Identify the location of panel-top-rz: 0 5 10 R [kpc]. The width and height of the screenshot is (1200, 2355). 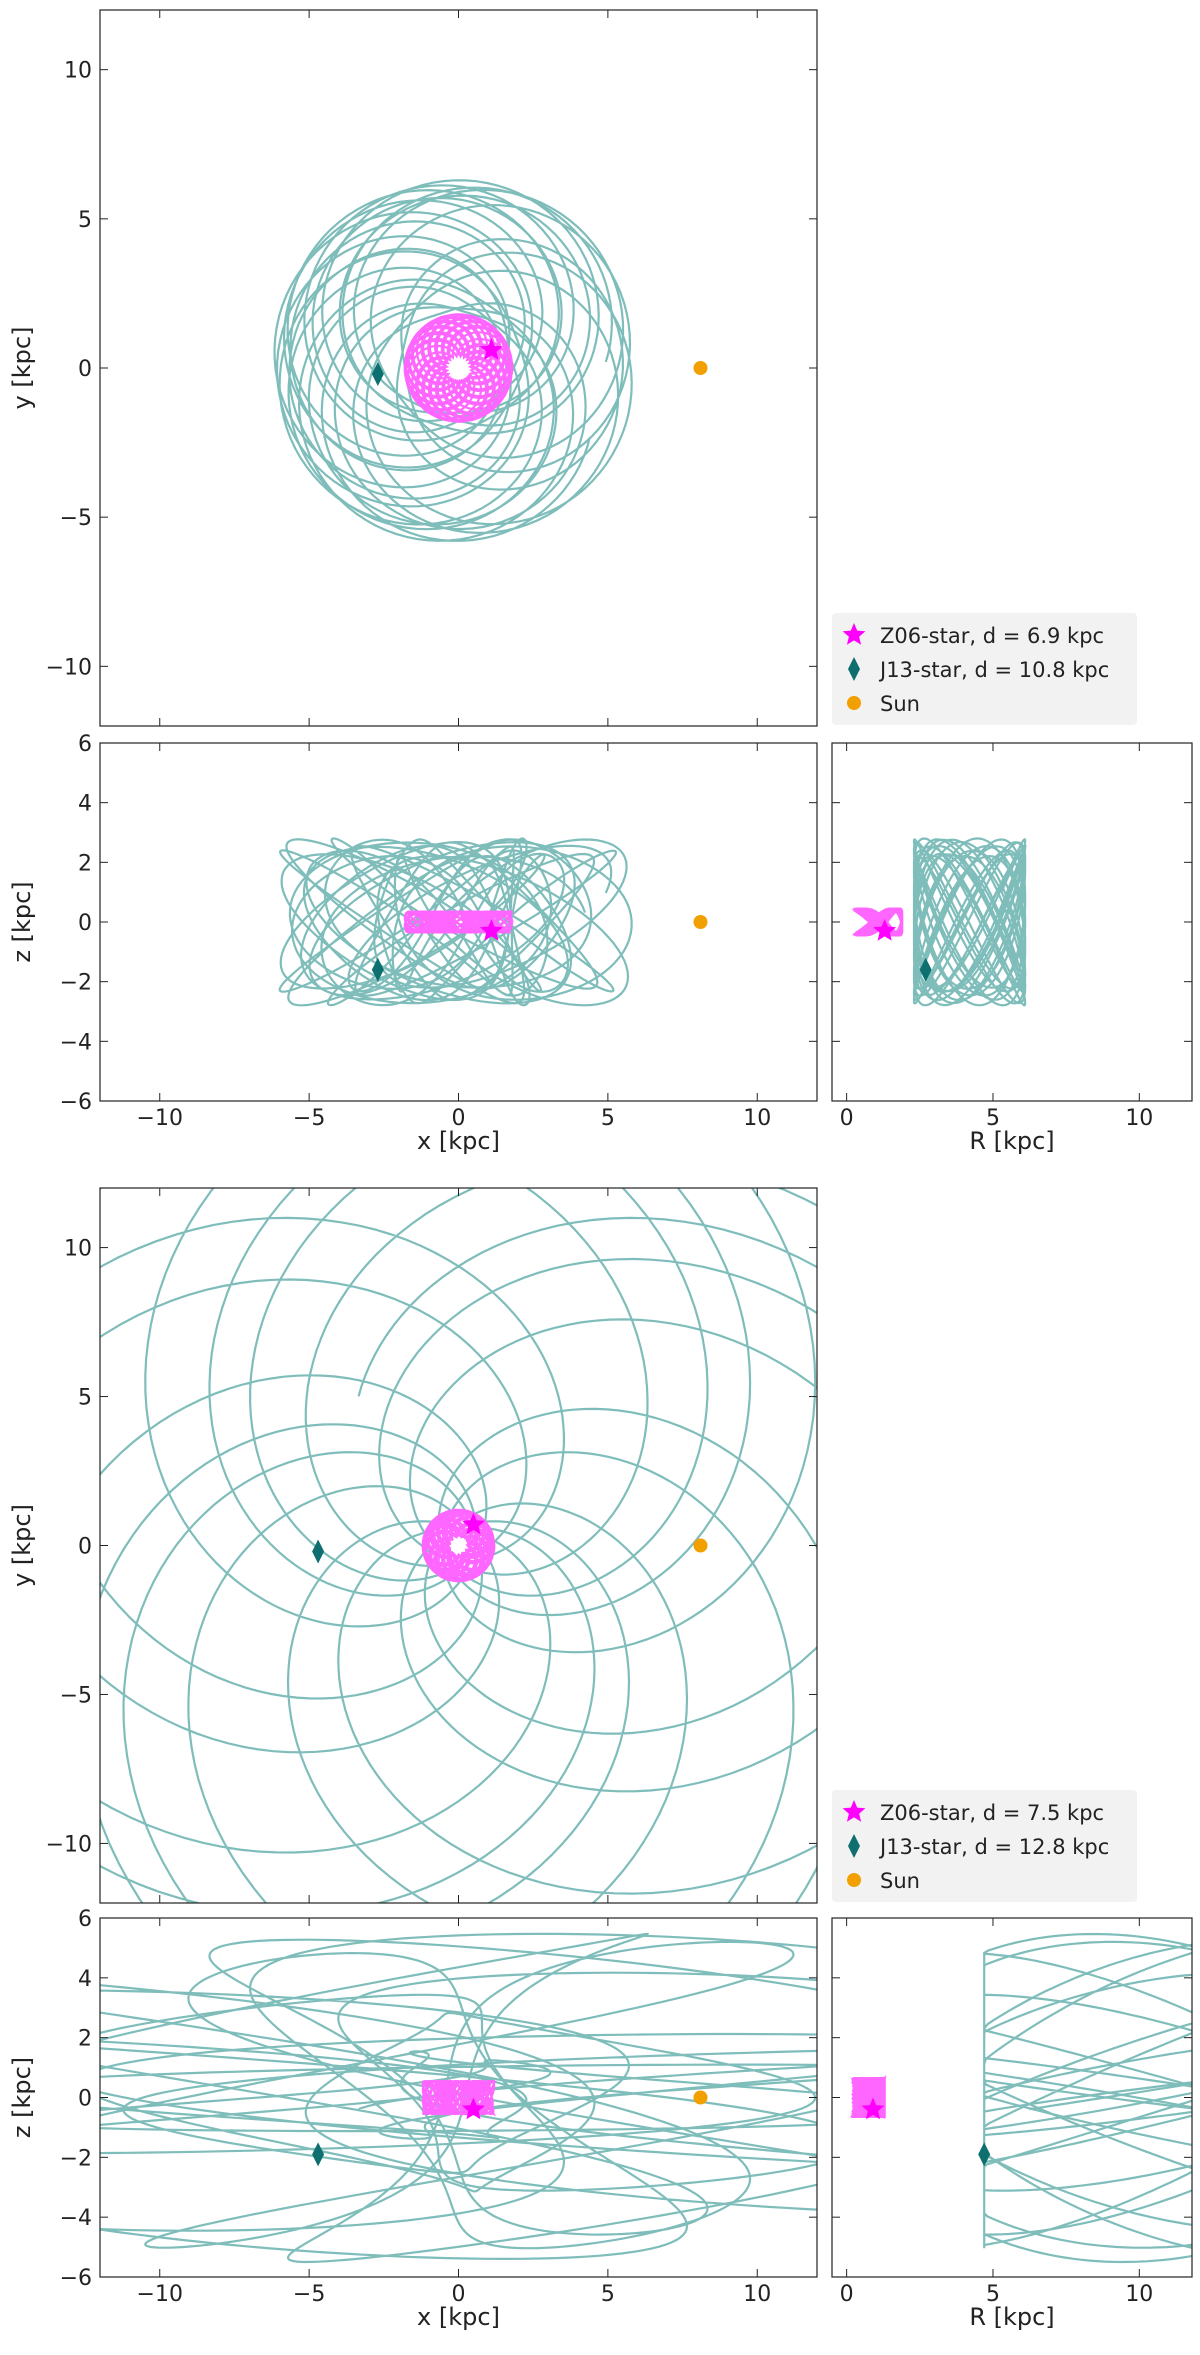
(1012, 948).